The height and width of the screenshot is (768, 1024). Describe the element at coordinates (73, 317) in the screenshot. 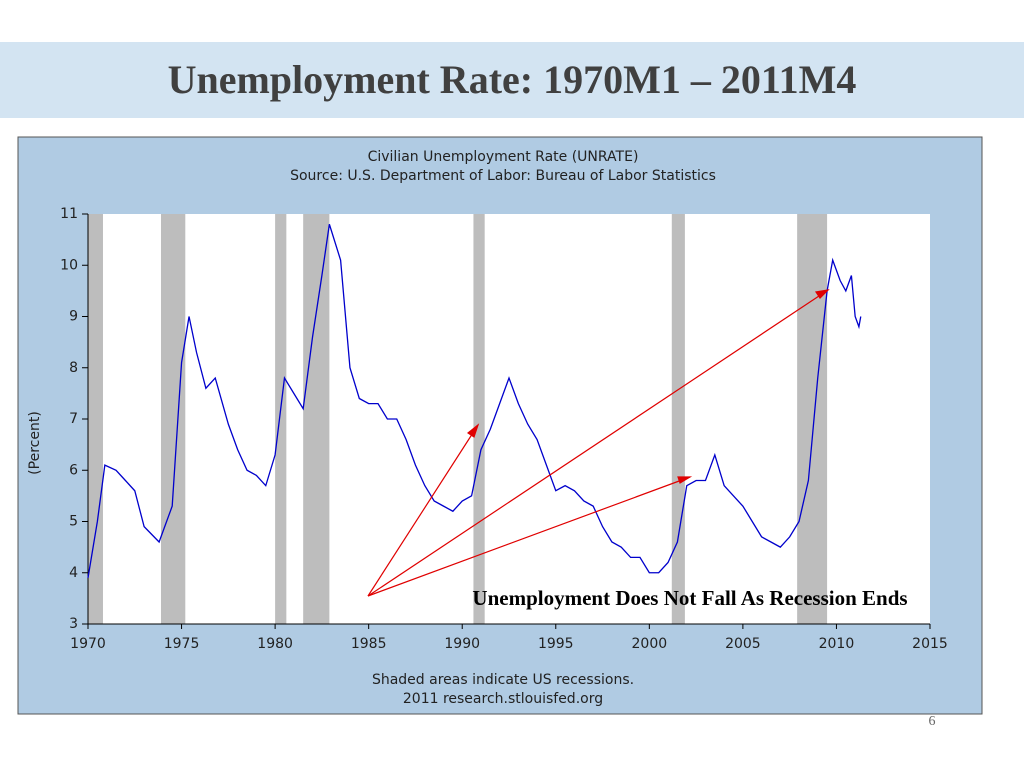

I see `y-tick-label: 9` at that location.